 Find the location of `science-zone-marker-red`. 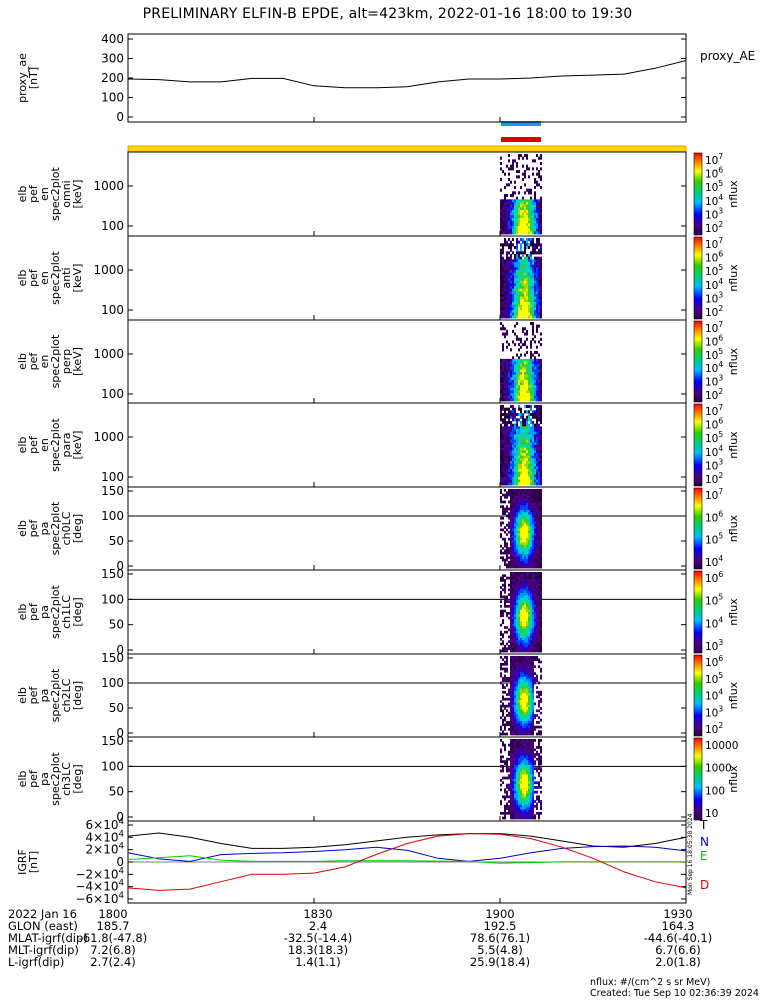

science-zone-marker-red is located at coordinates (521, 139).